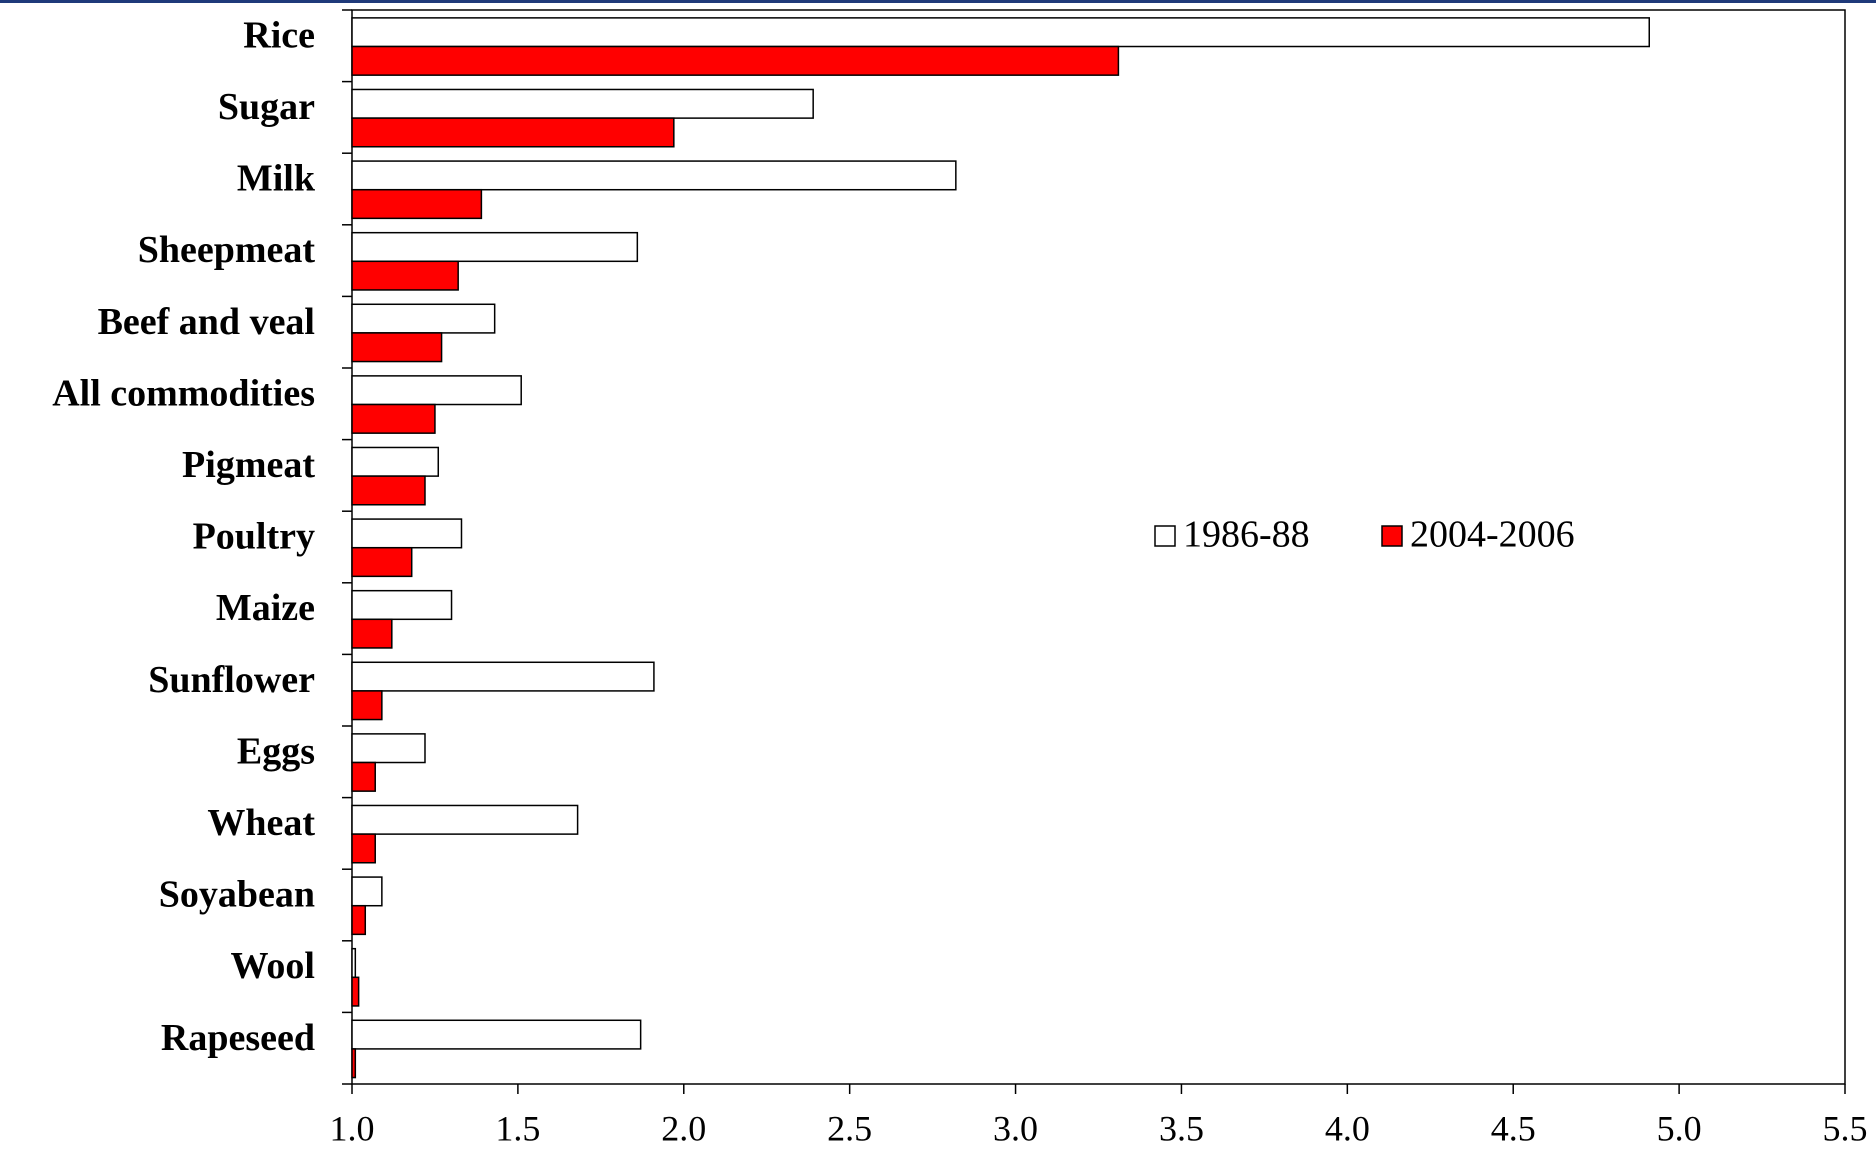 The height and width of the screenshot is (1155, 1876). I want to click on x-tick-label: 5.0, so click(1679, 1128).